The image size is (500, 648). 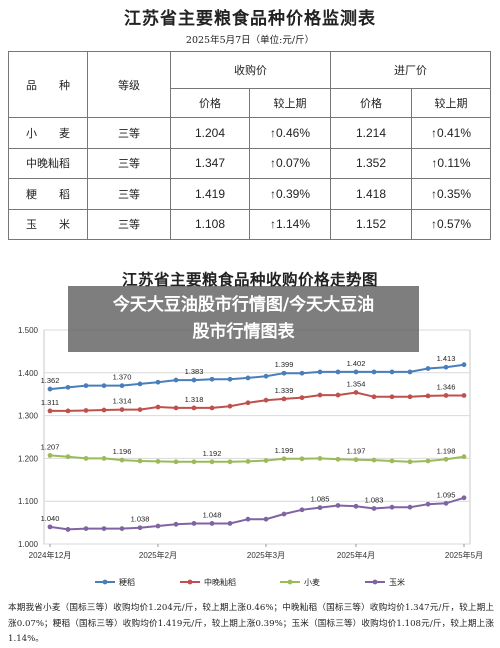 I want to click on legend-label: 中晚籼稻, so click(x=220, y=582).